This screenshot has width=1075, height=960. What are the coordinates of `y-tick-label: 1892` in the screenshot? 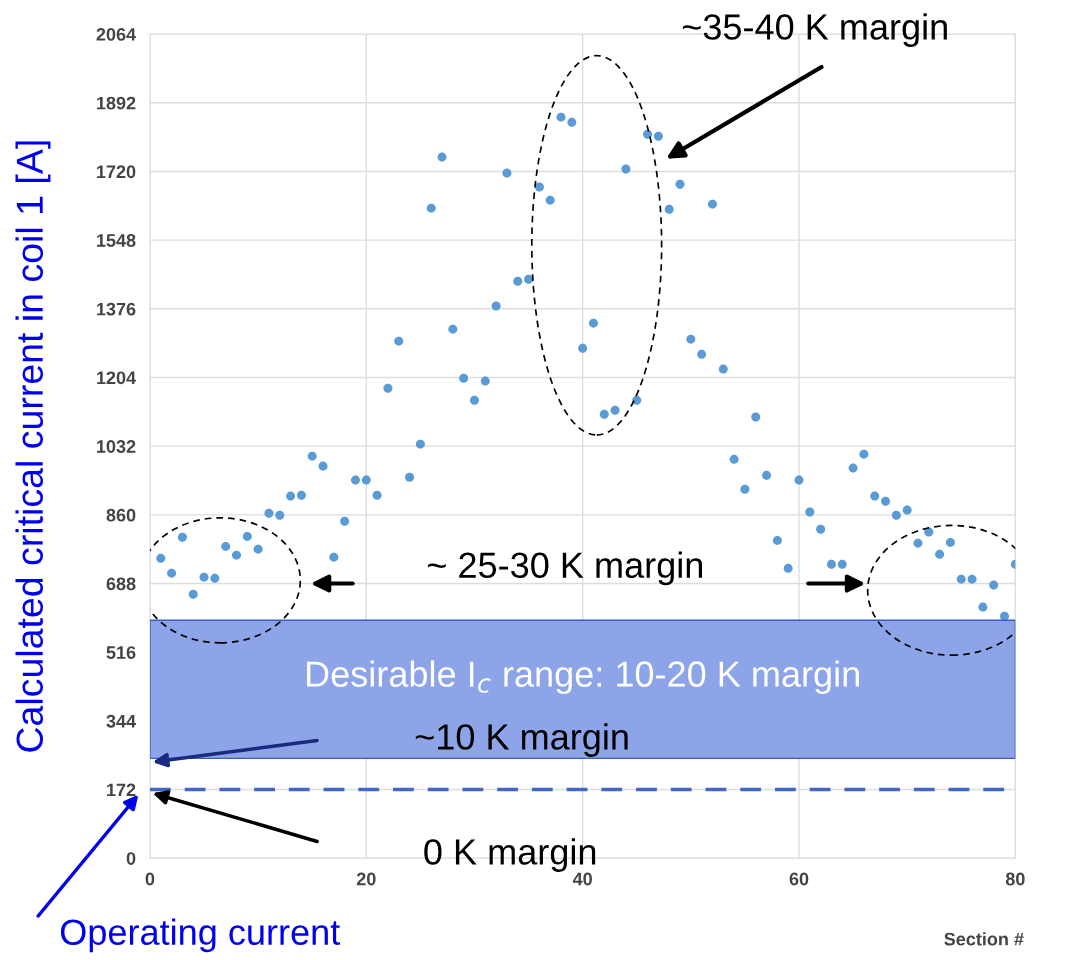 It's located at (116, 103).